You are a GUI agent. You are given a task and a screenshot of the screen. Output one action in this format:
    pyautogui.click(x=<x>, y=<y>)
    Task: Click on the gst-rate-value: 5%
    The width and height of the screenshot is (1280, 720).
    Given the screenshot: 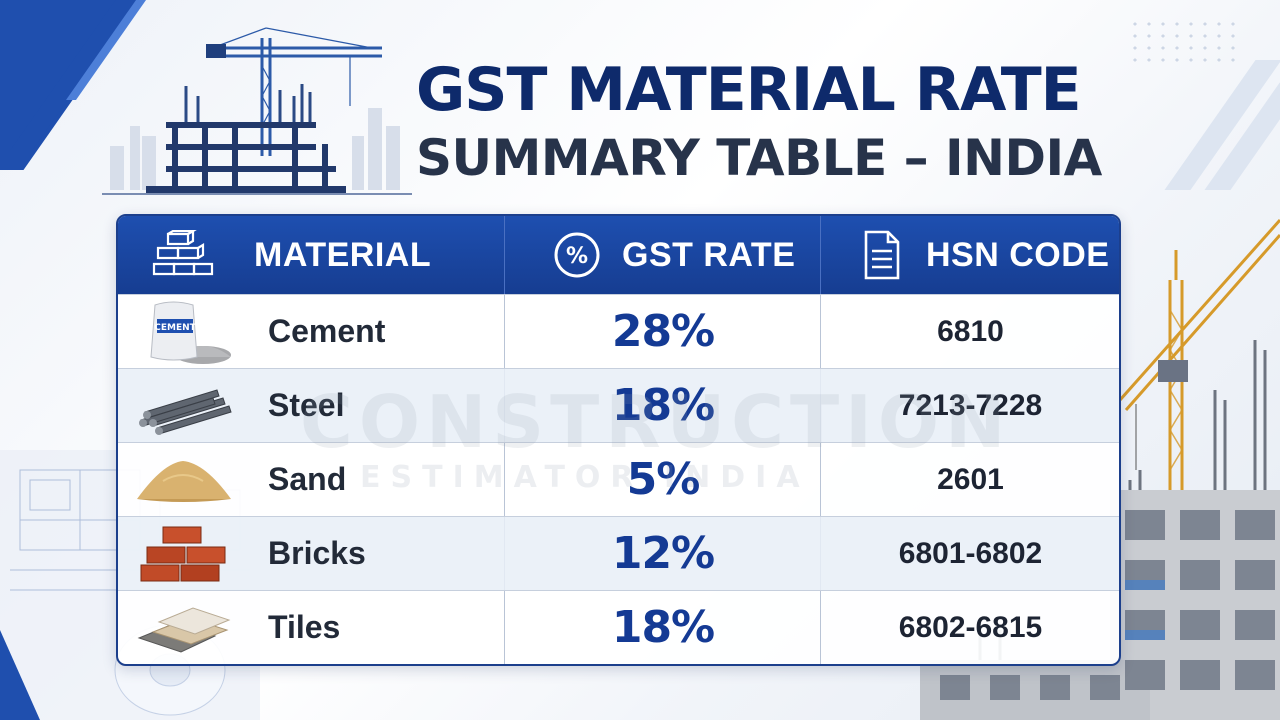 What is the action you would take?
    pyautogui.click(x=663, y=479)
    